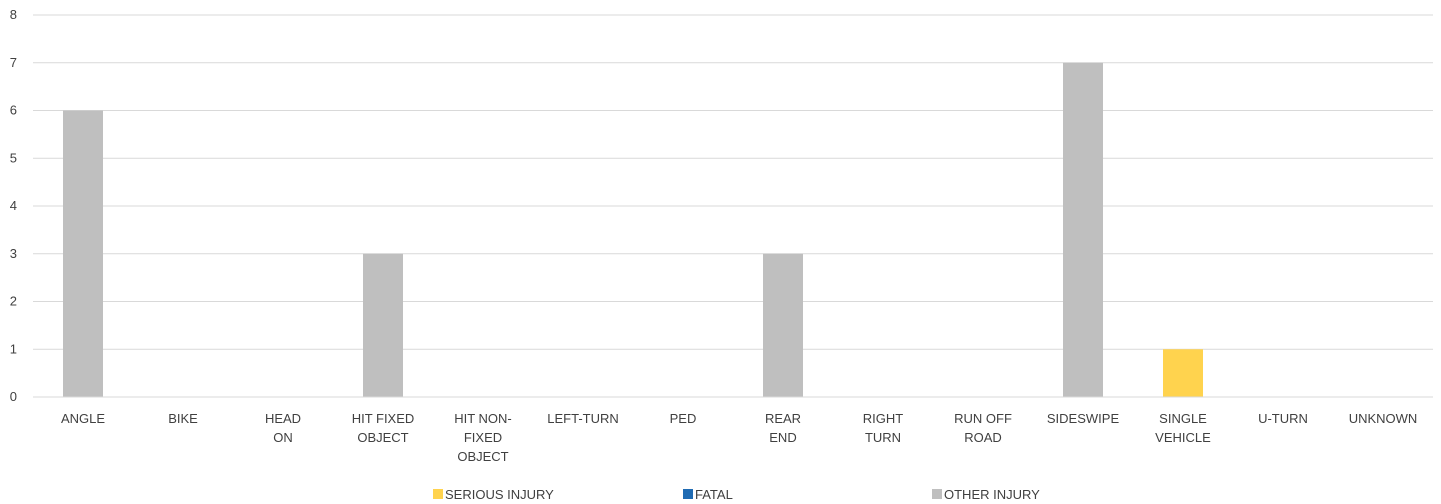 This screenshot has width=1441, height=504. What do you see at coordinates (83, 418) in the screenshot?
I see `x-category-label: ANGLE` at bounding box center [83, 418].